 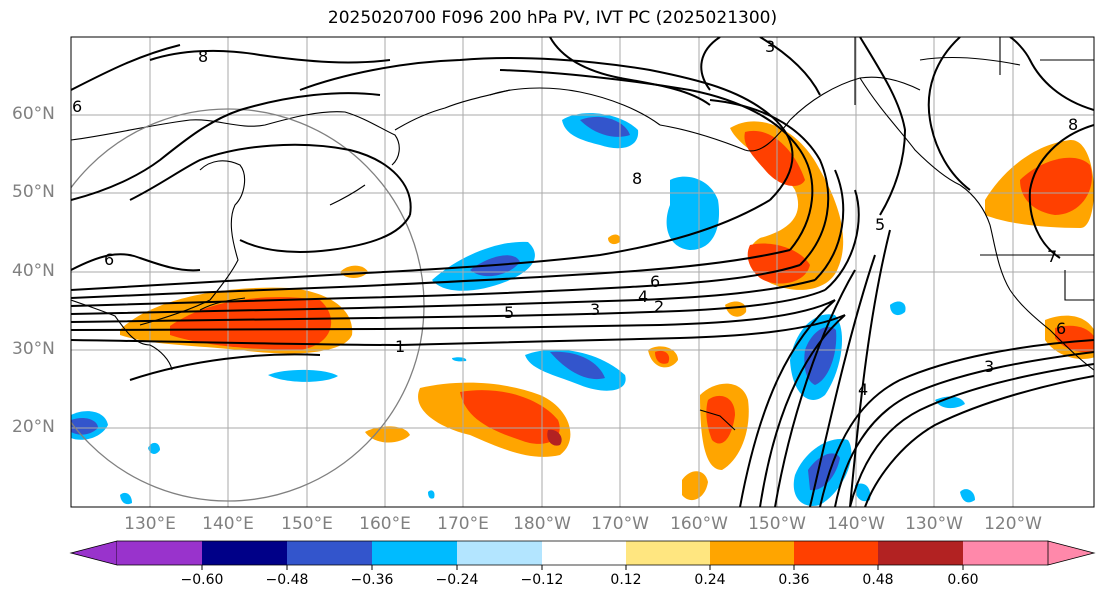 I want to click on lon-label: 130°W, so click(x=934, y=524).